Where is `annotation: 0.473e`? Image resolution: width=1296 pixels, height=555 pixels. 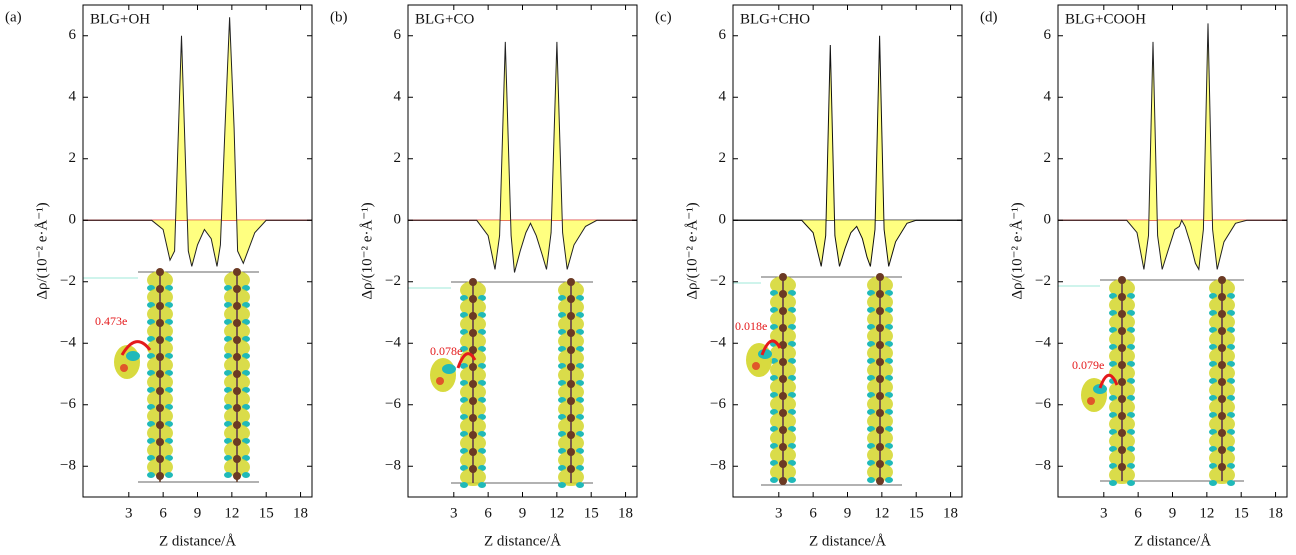 annotation: 0.473e is located at coordinates (111, 321).